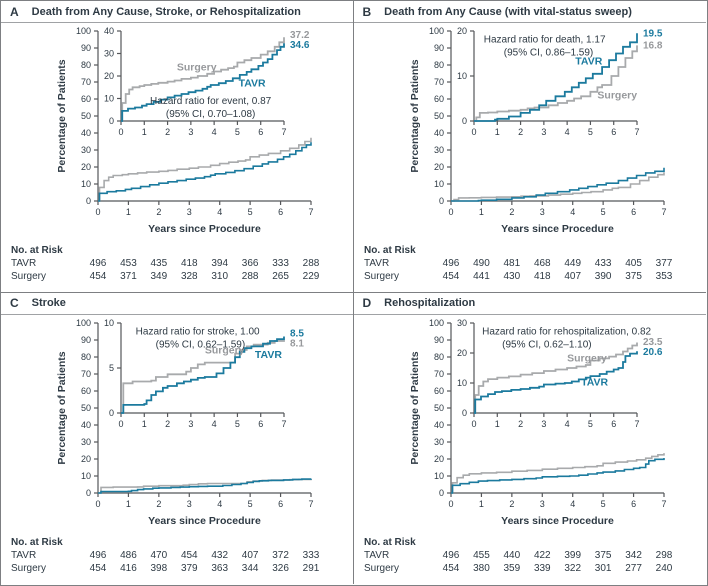 The image size is (708, 586). What do you see at coordinates (189, 568) in the screenshot?
I see `risk-value: 379` at bounding box center [189, 568].